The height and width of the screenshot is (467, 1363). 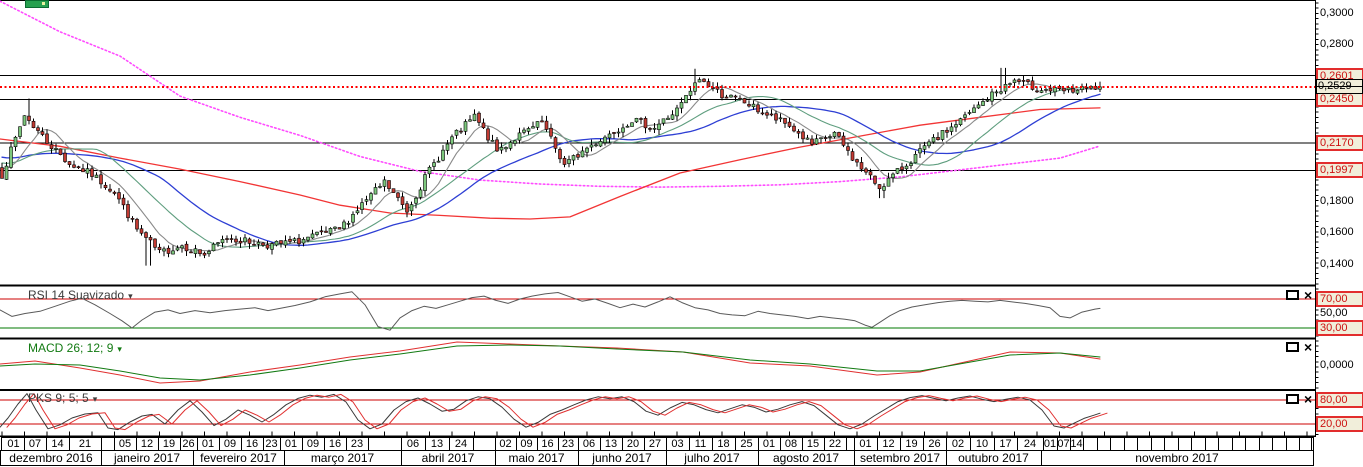 What do you see at coordinates (1339, 424) in the screenshot?
I see `pks-level-label: 20,00` at bounding box center [1339, 424].